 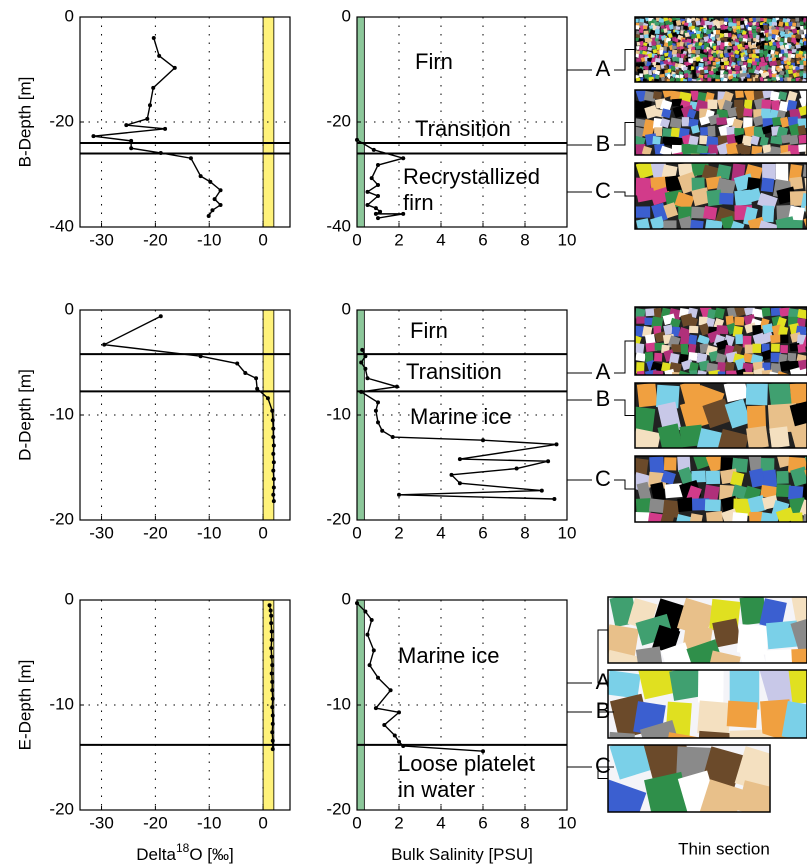 I want to click on thin-section-image, so click(x=707, y=630).